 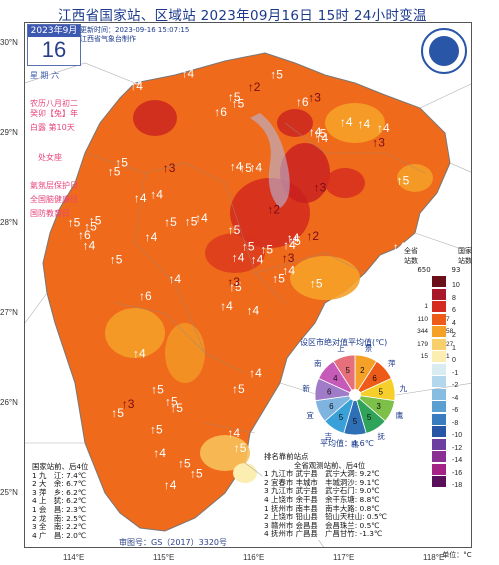 What do you see at coordinates (108, 39) in the screenshot?
I see `producer: 江西省气象台制作` at bounding box center [108, 39].